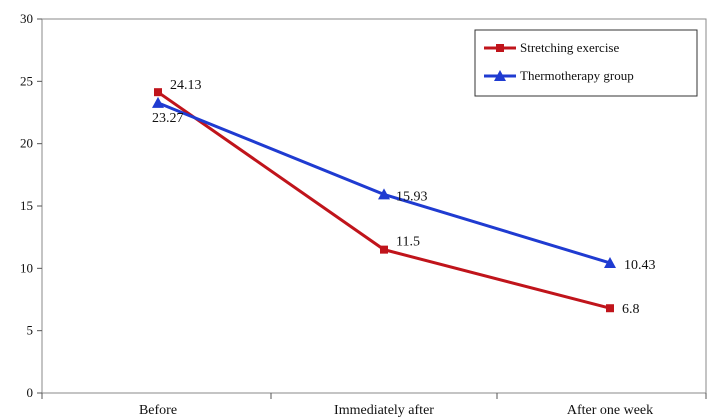 This screenshot has height=420, width=712. I want to click on legend-marker-square, so click(500, 48).